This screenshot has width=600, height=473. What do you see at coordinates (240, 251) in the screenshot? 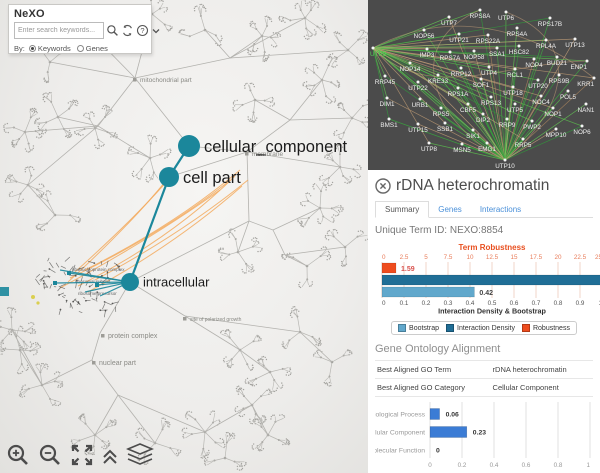
I see `tree-cluster` at bounding box center [240, 251].